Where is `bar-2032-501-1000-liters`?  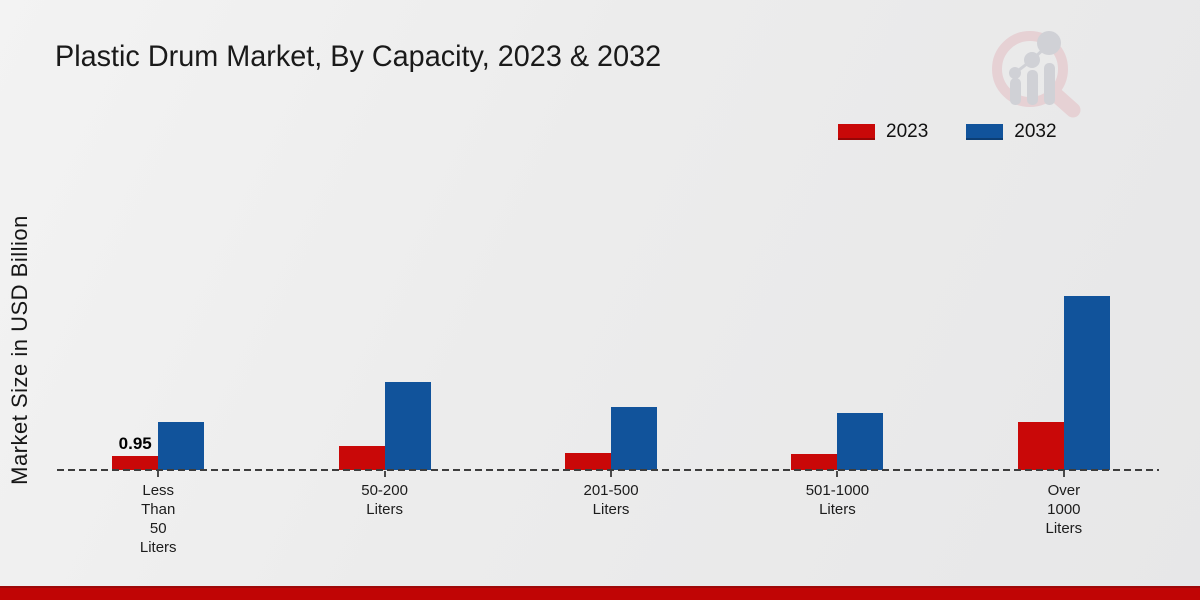 bar-2032-501-1000-liters is located at coordinates (860, 441).